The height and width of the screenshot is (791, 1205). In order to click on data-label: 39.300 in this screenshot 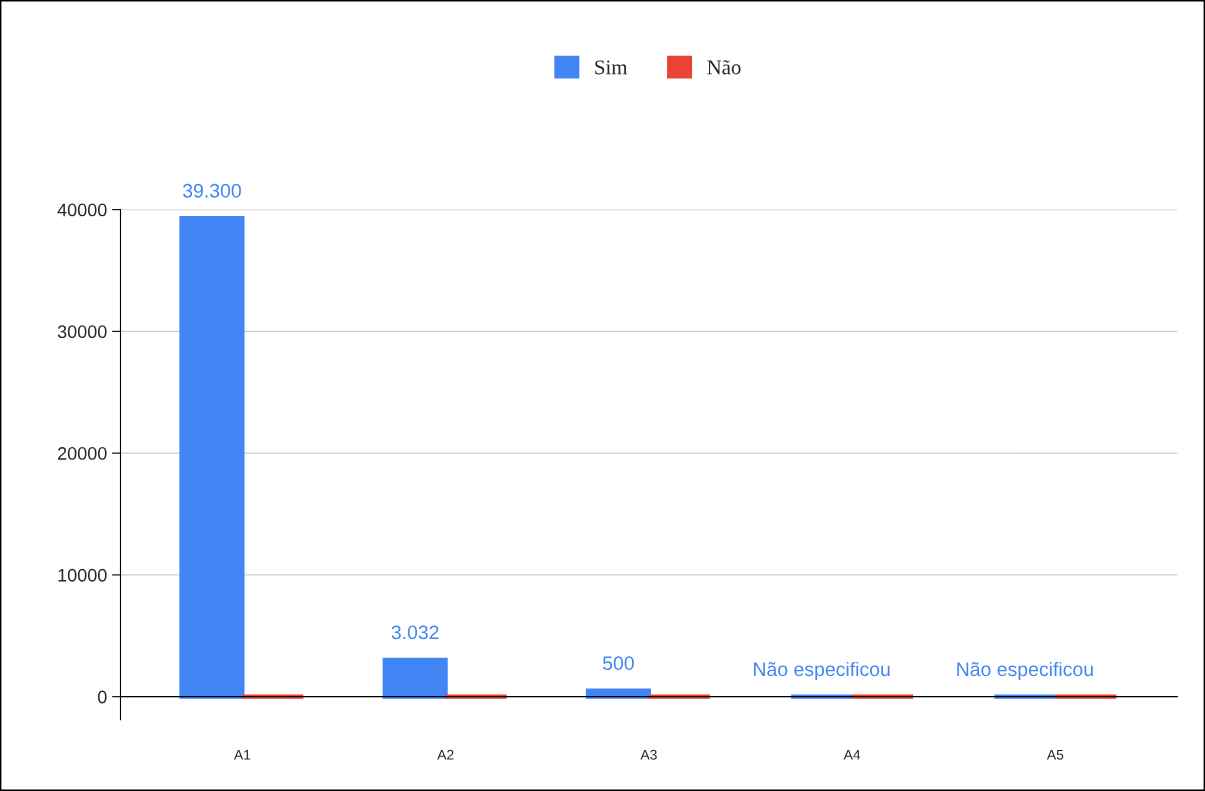, I will do `click(211, 190)`.